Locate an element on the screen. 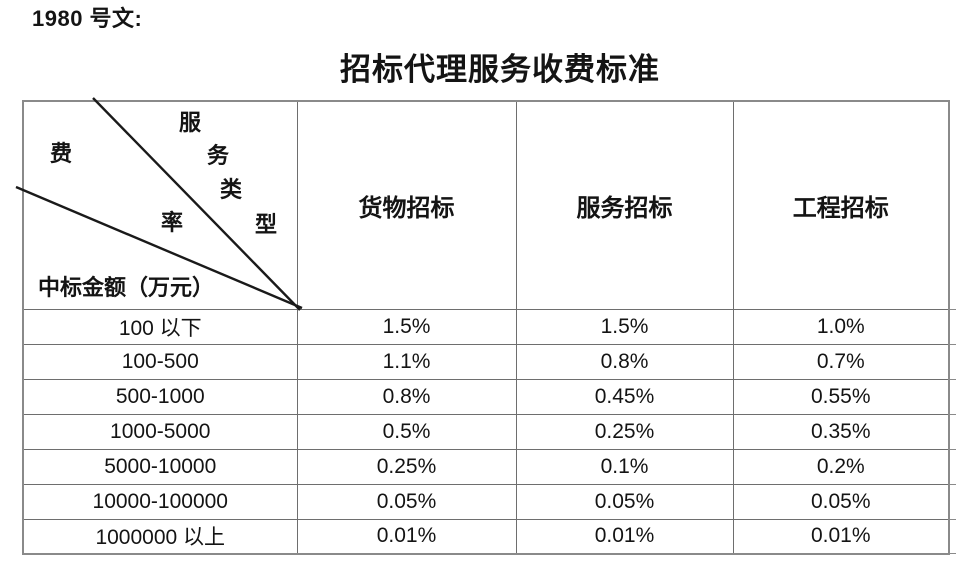 The width and height of the screenshot is (976, 581). row-label: 1000-5000 is located at coordinates (160, 431).